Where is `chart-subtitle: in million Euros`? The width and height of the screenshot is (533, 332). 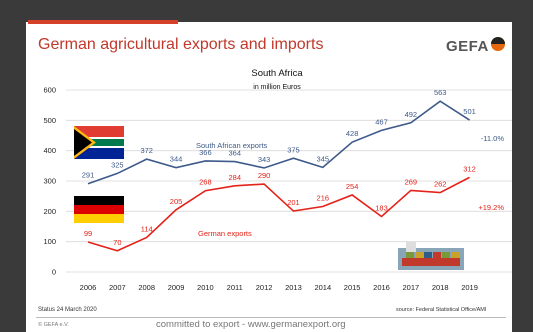 chart-subtitle: in million Euros is located at coordinates (277, 87).